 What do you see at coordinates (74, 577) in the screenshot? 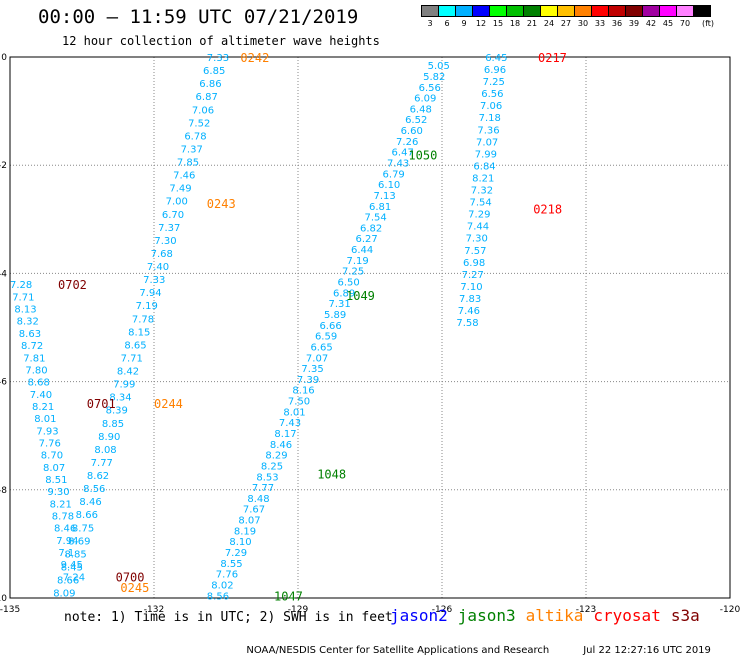
I see `swh-data-label: 7.24` at bounding box center [74, 577].